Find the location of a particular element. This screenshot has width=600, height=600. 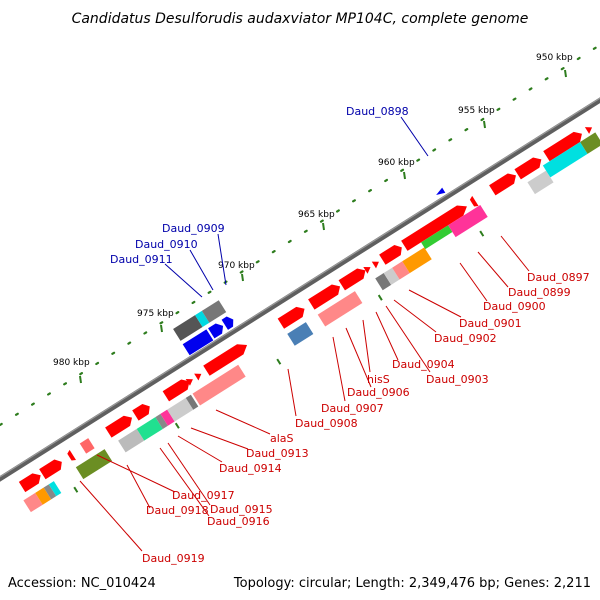

label-Daud_0897: Daud_0897 is located at coordinates (558, 277).